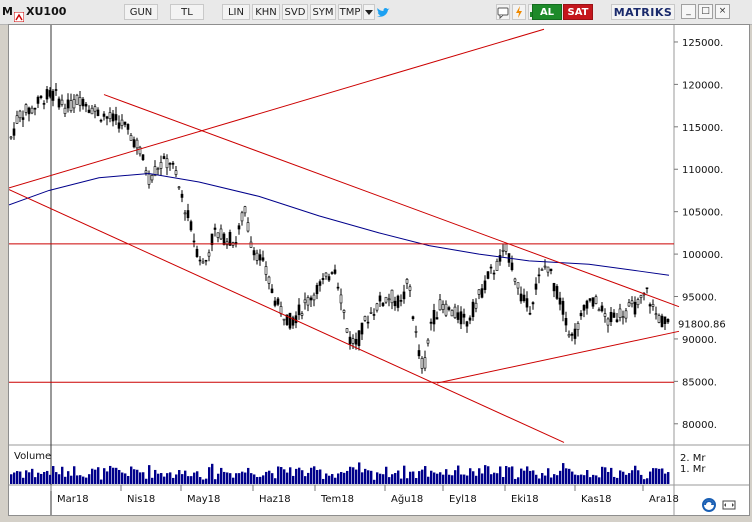  What do you see at coordinates (702, 128) in the screenshot?
I see `y-tick-label: 115000.` at bounding box center [702, 128].